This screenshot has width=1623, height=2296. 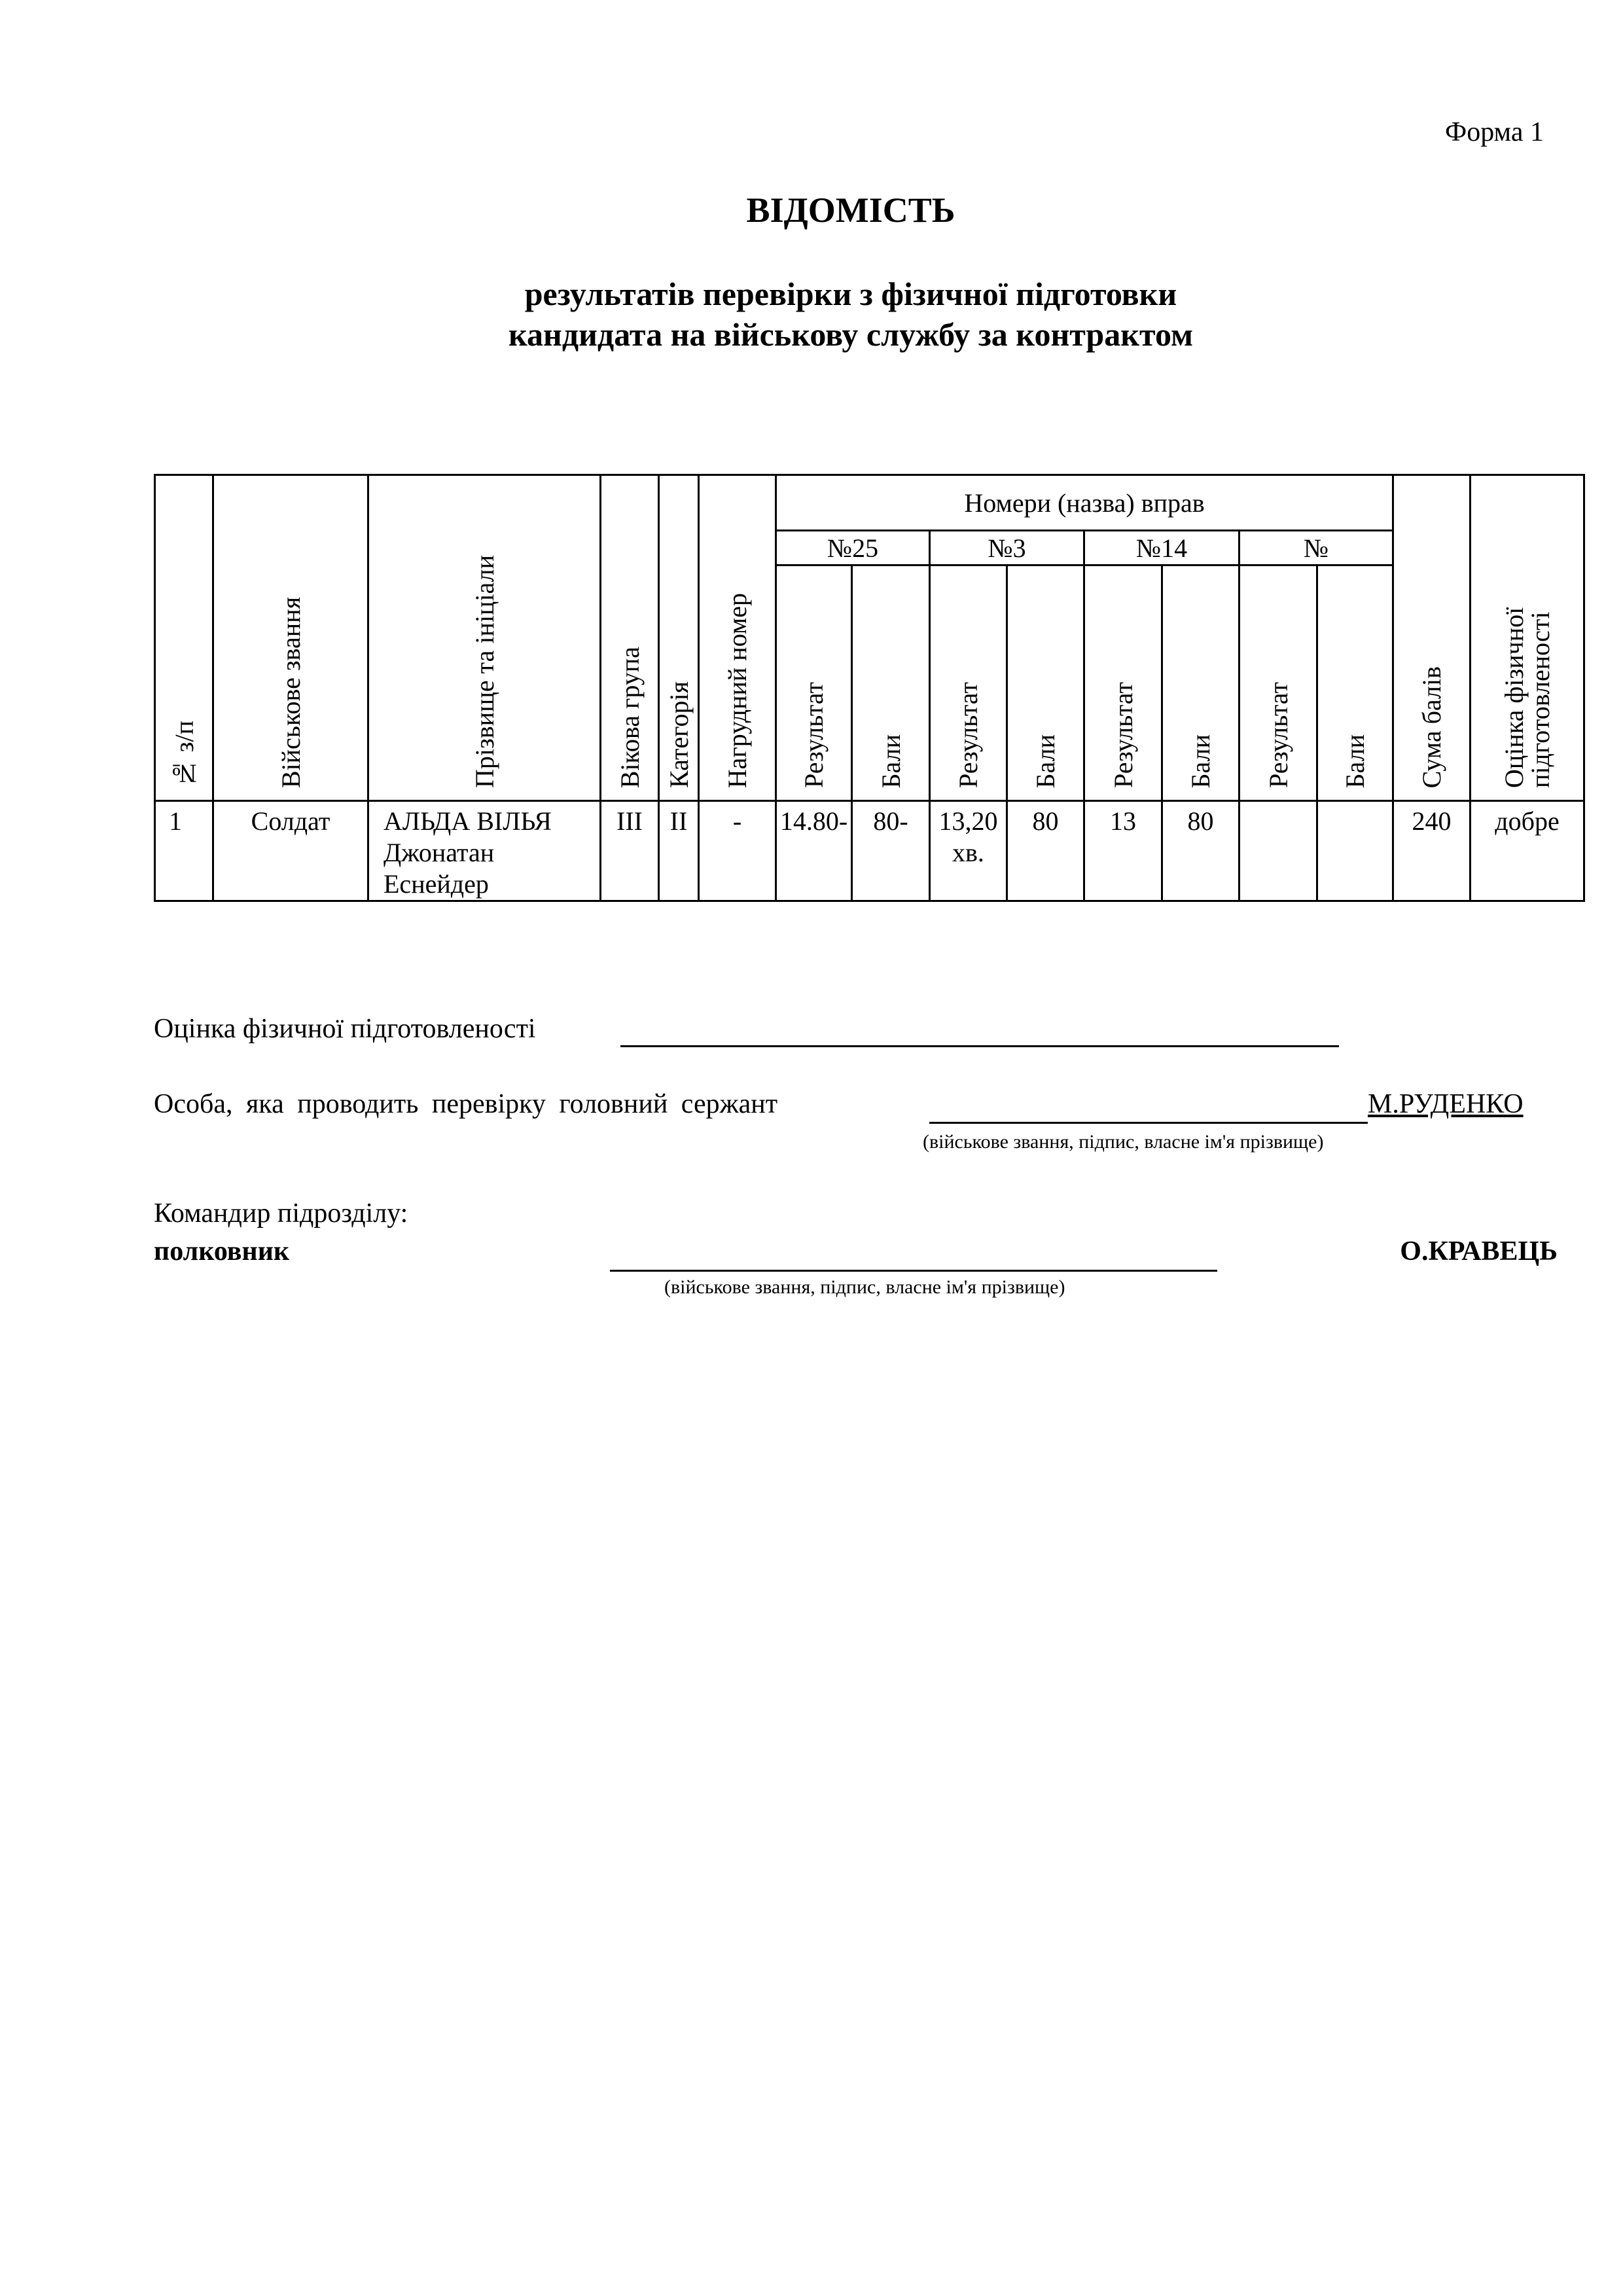 I want to click on cell-num: 1, so click(x=184, y=851).